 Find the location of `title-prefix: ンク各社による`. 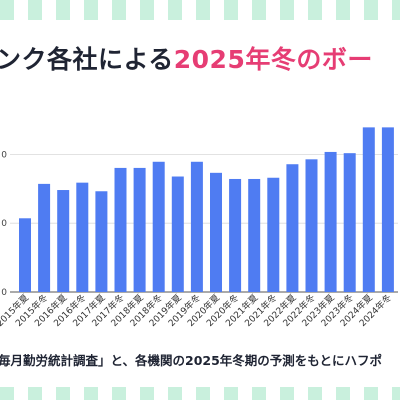

title-prefix: ンク各社による is located at coordinates (87, 59).